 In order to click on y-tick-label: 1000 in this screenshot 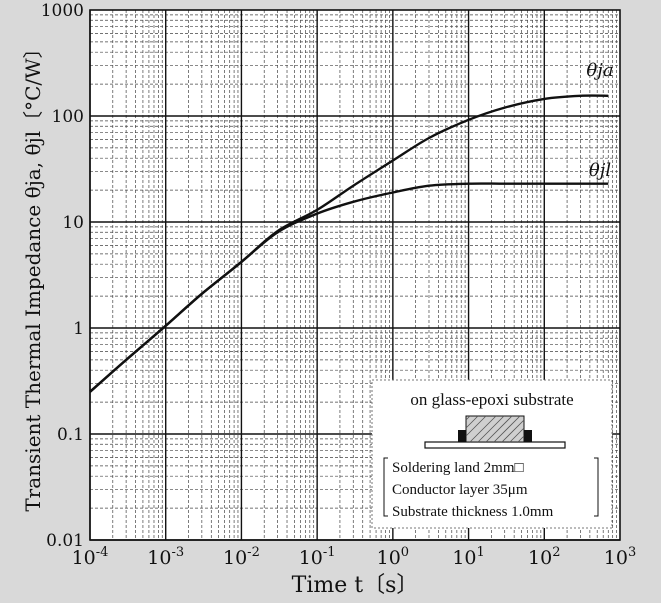, I will do `click(62, 11)`.